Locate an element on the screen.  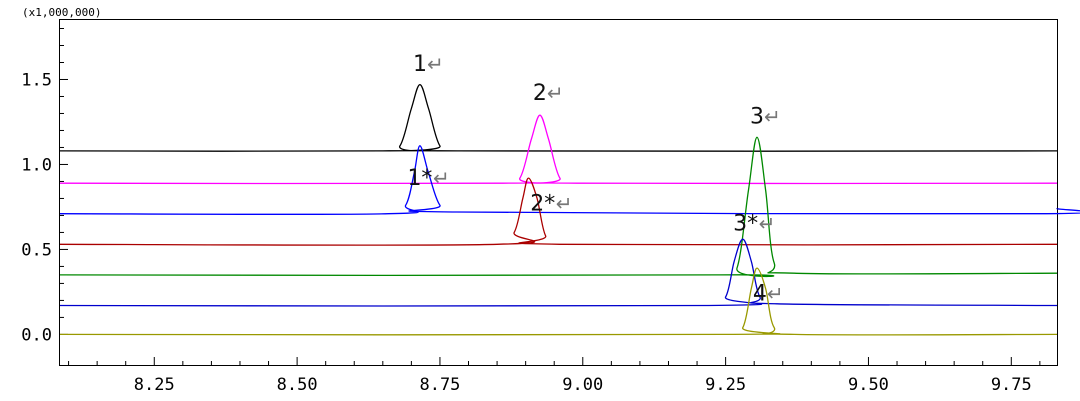
peak-annotation: 2 ↵ is located at coordinates (548, 93).